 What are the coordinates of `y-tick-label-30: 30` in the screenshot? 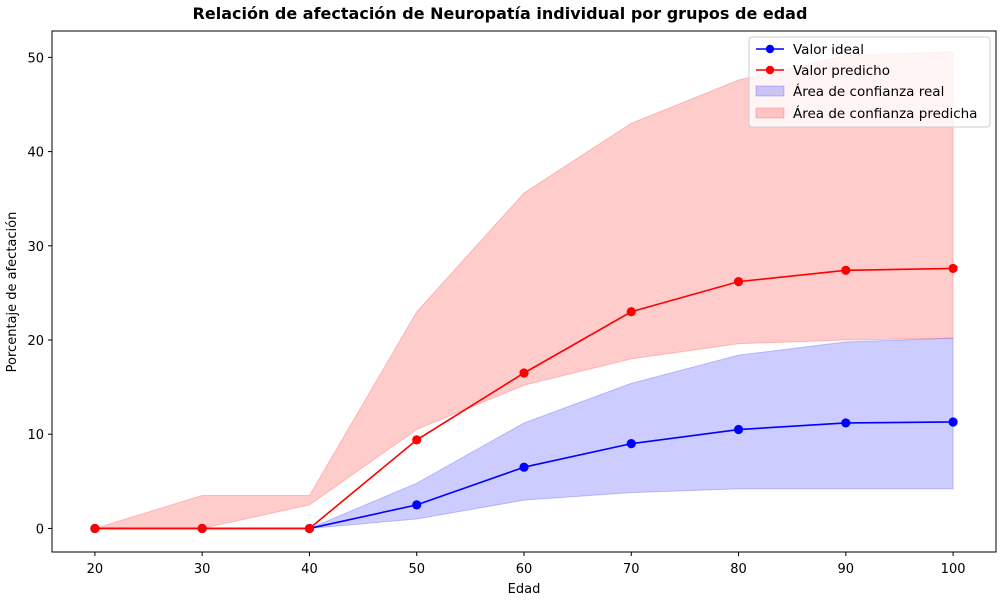 It's located at (35, 247).